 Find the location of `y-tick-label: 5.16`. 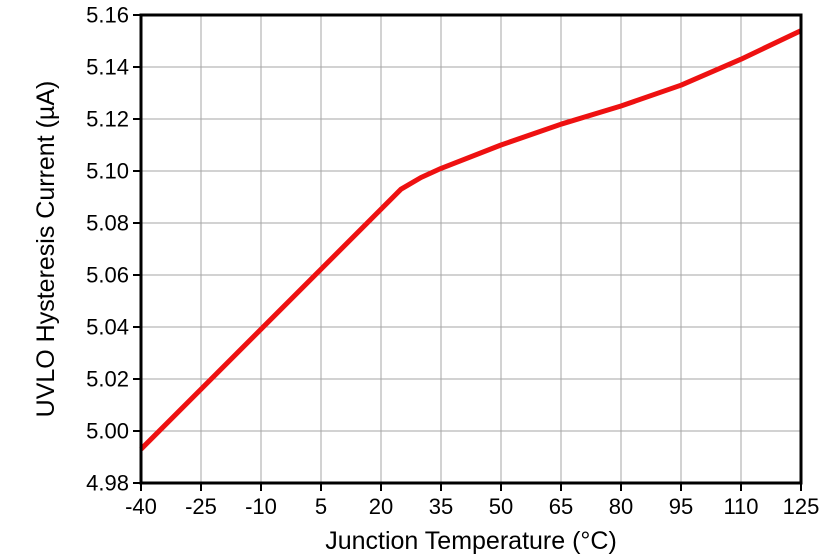

y-tick-label: 5.16 is located at coordinates (107, 15).